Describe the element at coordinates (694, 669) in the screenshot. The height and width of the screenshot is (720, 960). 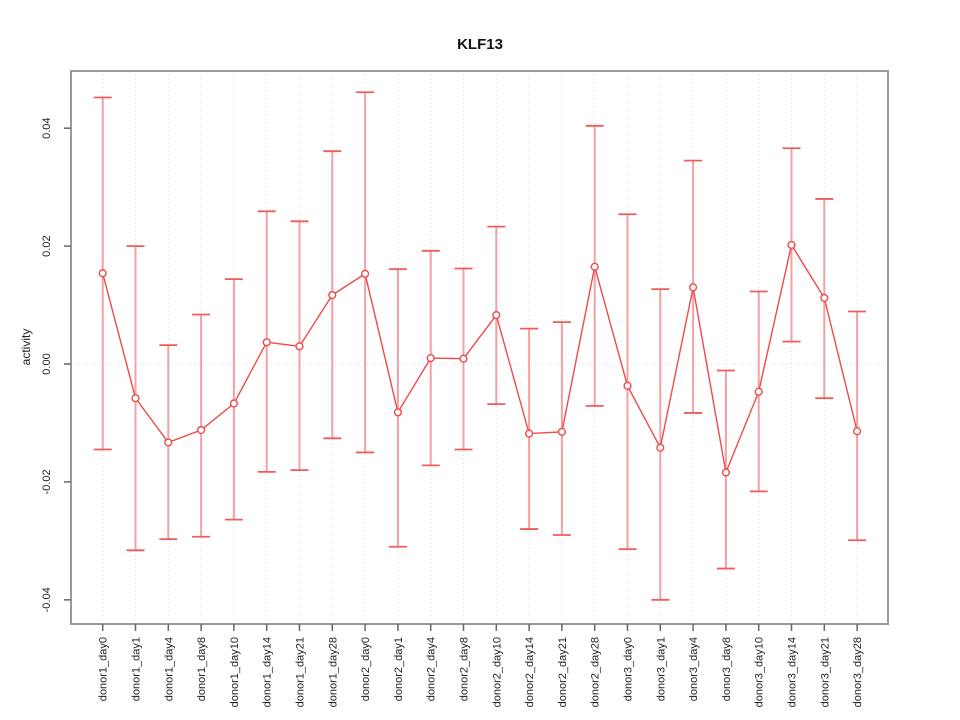
I see `x-tick-label: donor3_day4` at that location.